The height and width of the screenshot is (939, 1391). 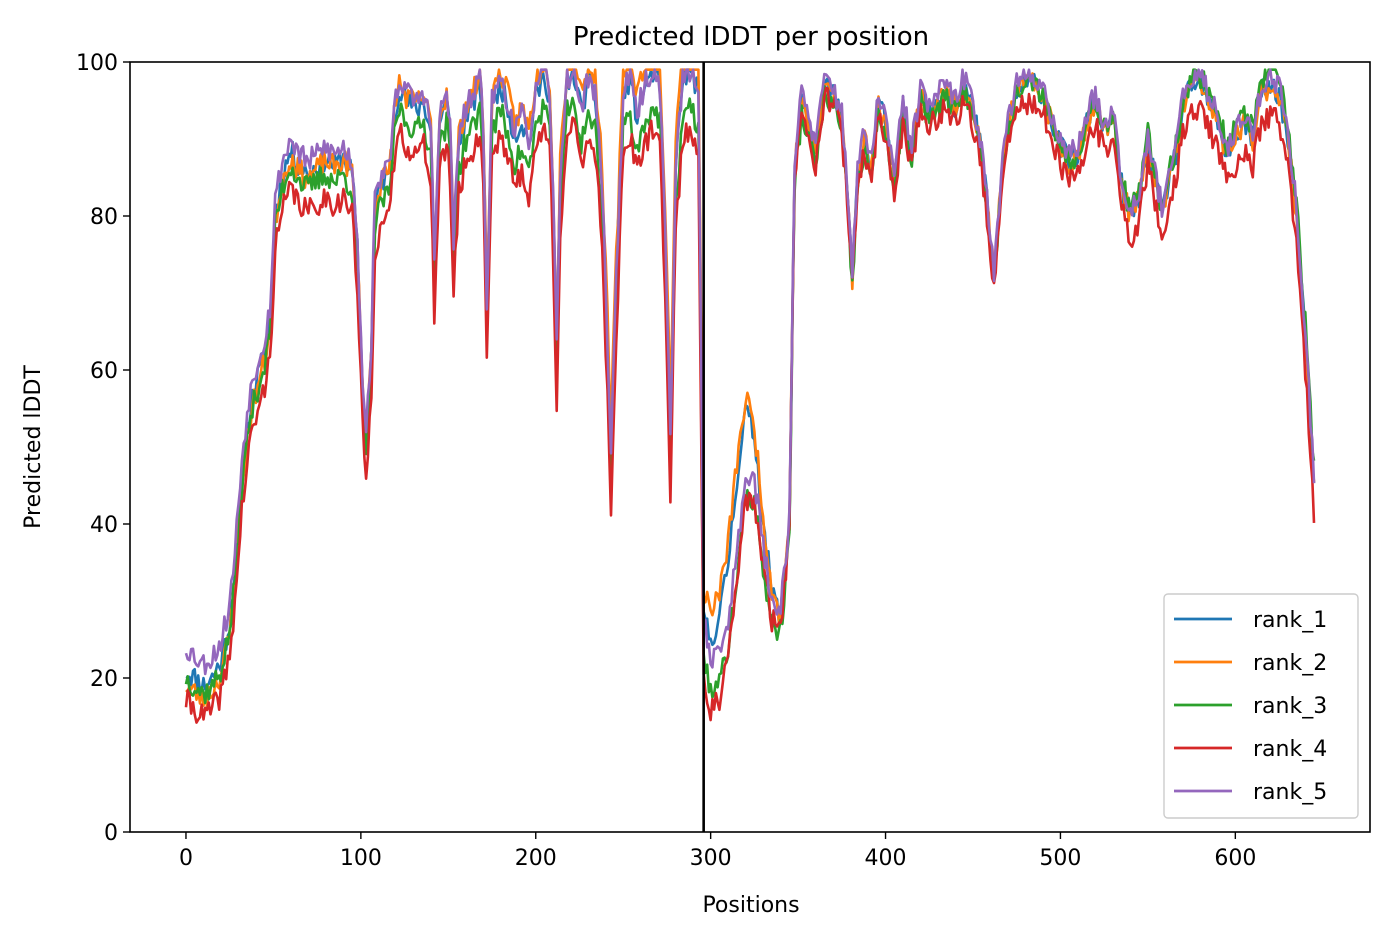 What do you see at coordinates (361, 858) in the screenshot?
I see `x-tick-label: 100` at bounding box center [361, 858].